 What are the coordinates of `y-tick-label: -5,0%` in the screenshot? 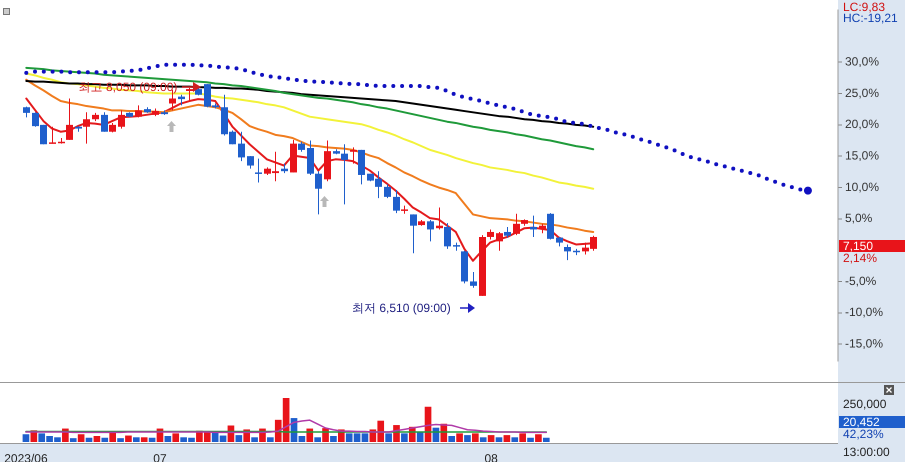 It's located at (861, 281).